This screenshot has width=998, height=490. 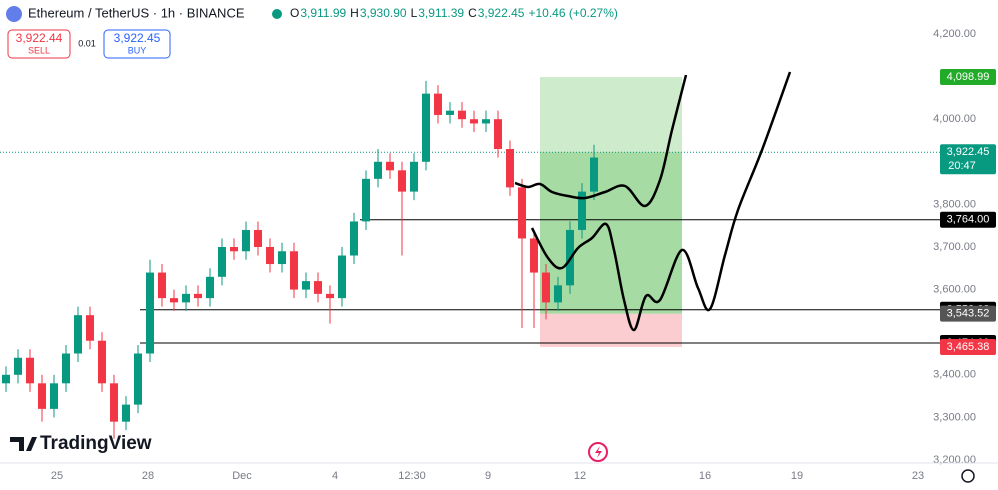 I want to click on x-tick-label: 19, so click(x=797, y=476).